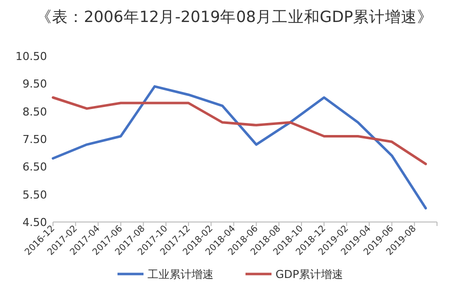 This screenshot has width=469, height=288. What do you see at coordinates (34, 84) in the screenshot?
I see `y-tick-label: 9.50` at bounding box center [34, 84].